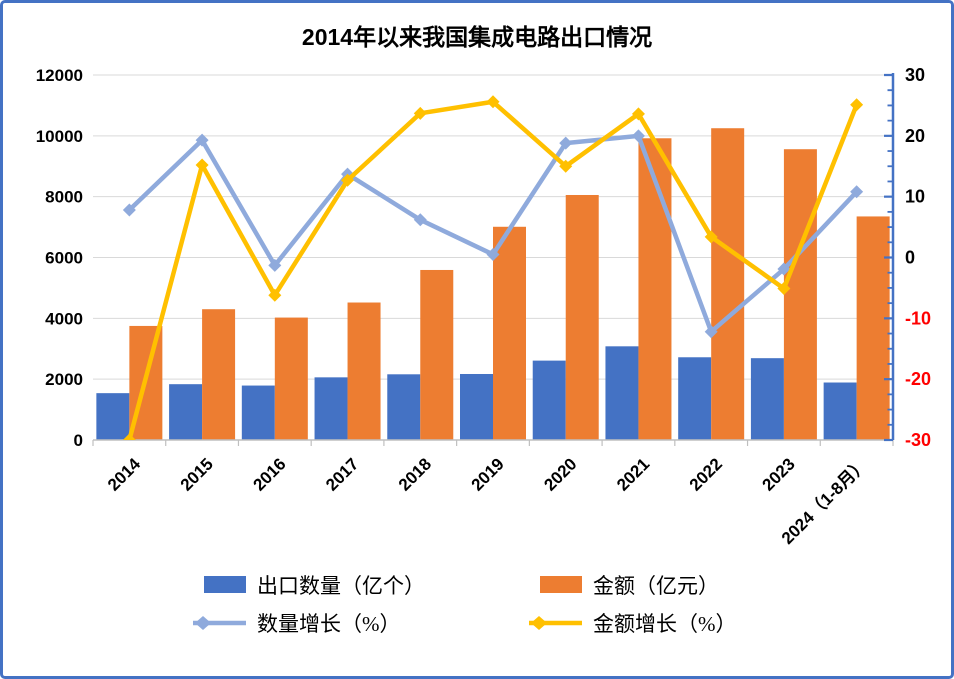 This screenshot has height=679, width=954. What do you see at coordinates (915, 75) in the screenshot?
I see `y-right-tick-label: 30` at bounding box center [915, 75].